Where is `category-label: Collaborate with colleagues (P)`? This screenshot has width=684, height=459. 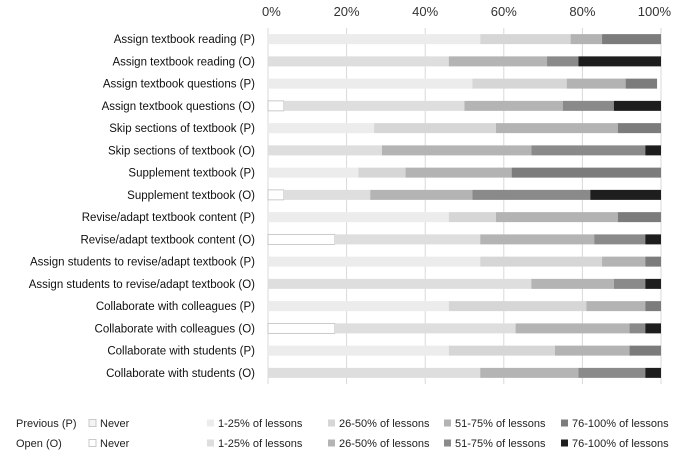 category-label: Collaborate with colleagues (P) is located at coordinates (175, 307).